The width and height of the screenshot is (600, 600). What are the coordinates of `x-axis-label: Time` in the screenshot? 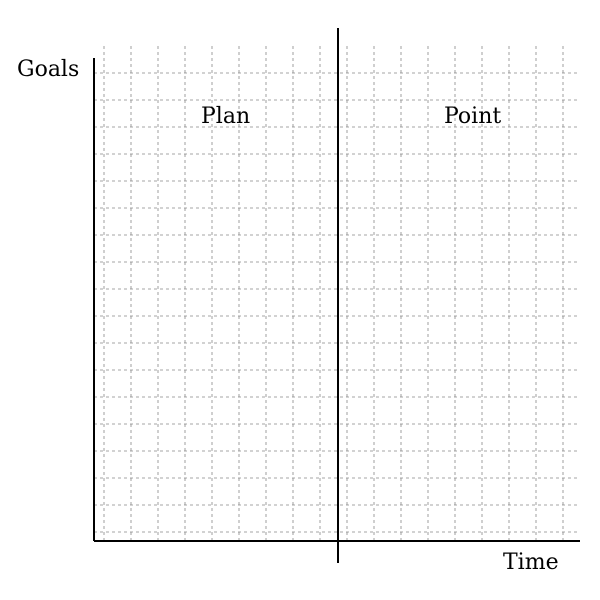 It's located at (531, 562).